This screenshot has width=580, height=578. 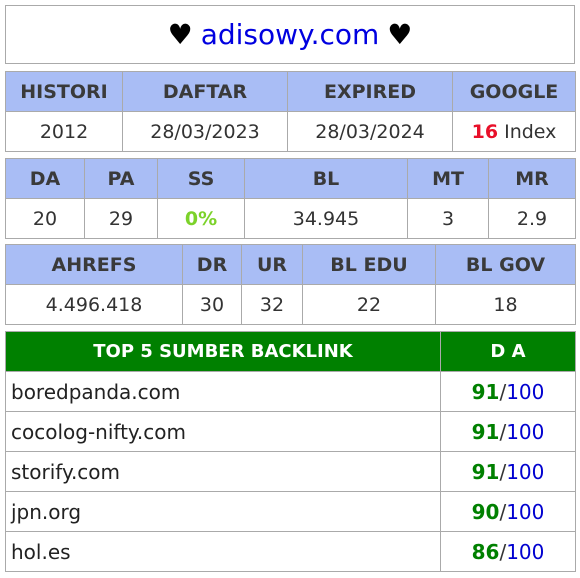 I want to click on table-row: storify.com 91/100, so click(x=290, y=471).